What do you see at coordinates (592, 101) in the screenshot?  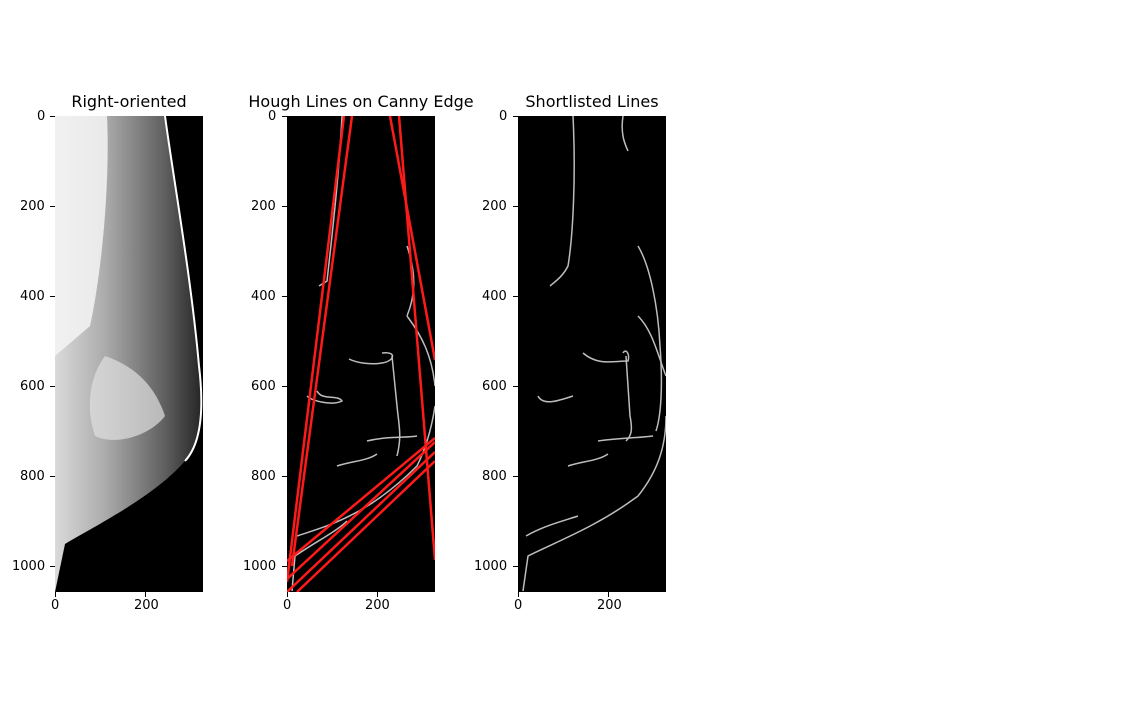 I see `panel-title: Shortlisted Lines` at bounding box center [592, 101].